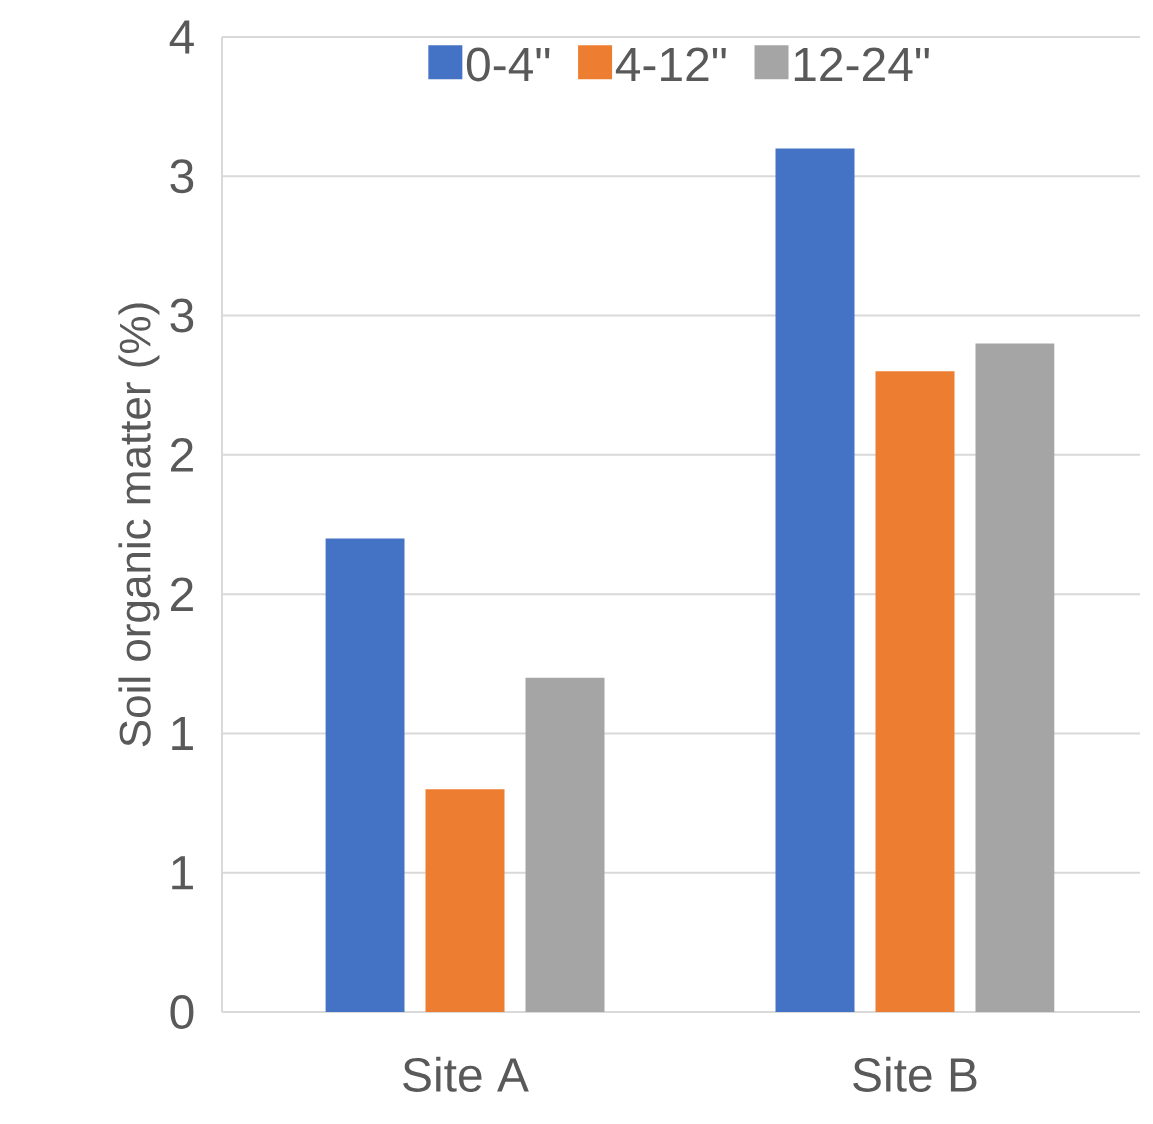 The width and height of the screenshot is (1153, 1124). Describe the element at coordinates (466, 1074) in the screenshot. I see `x-tick-label: Site A` at that location.